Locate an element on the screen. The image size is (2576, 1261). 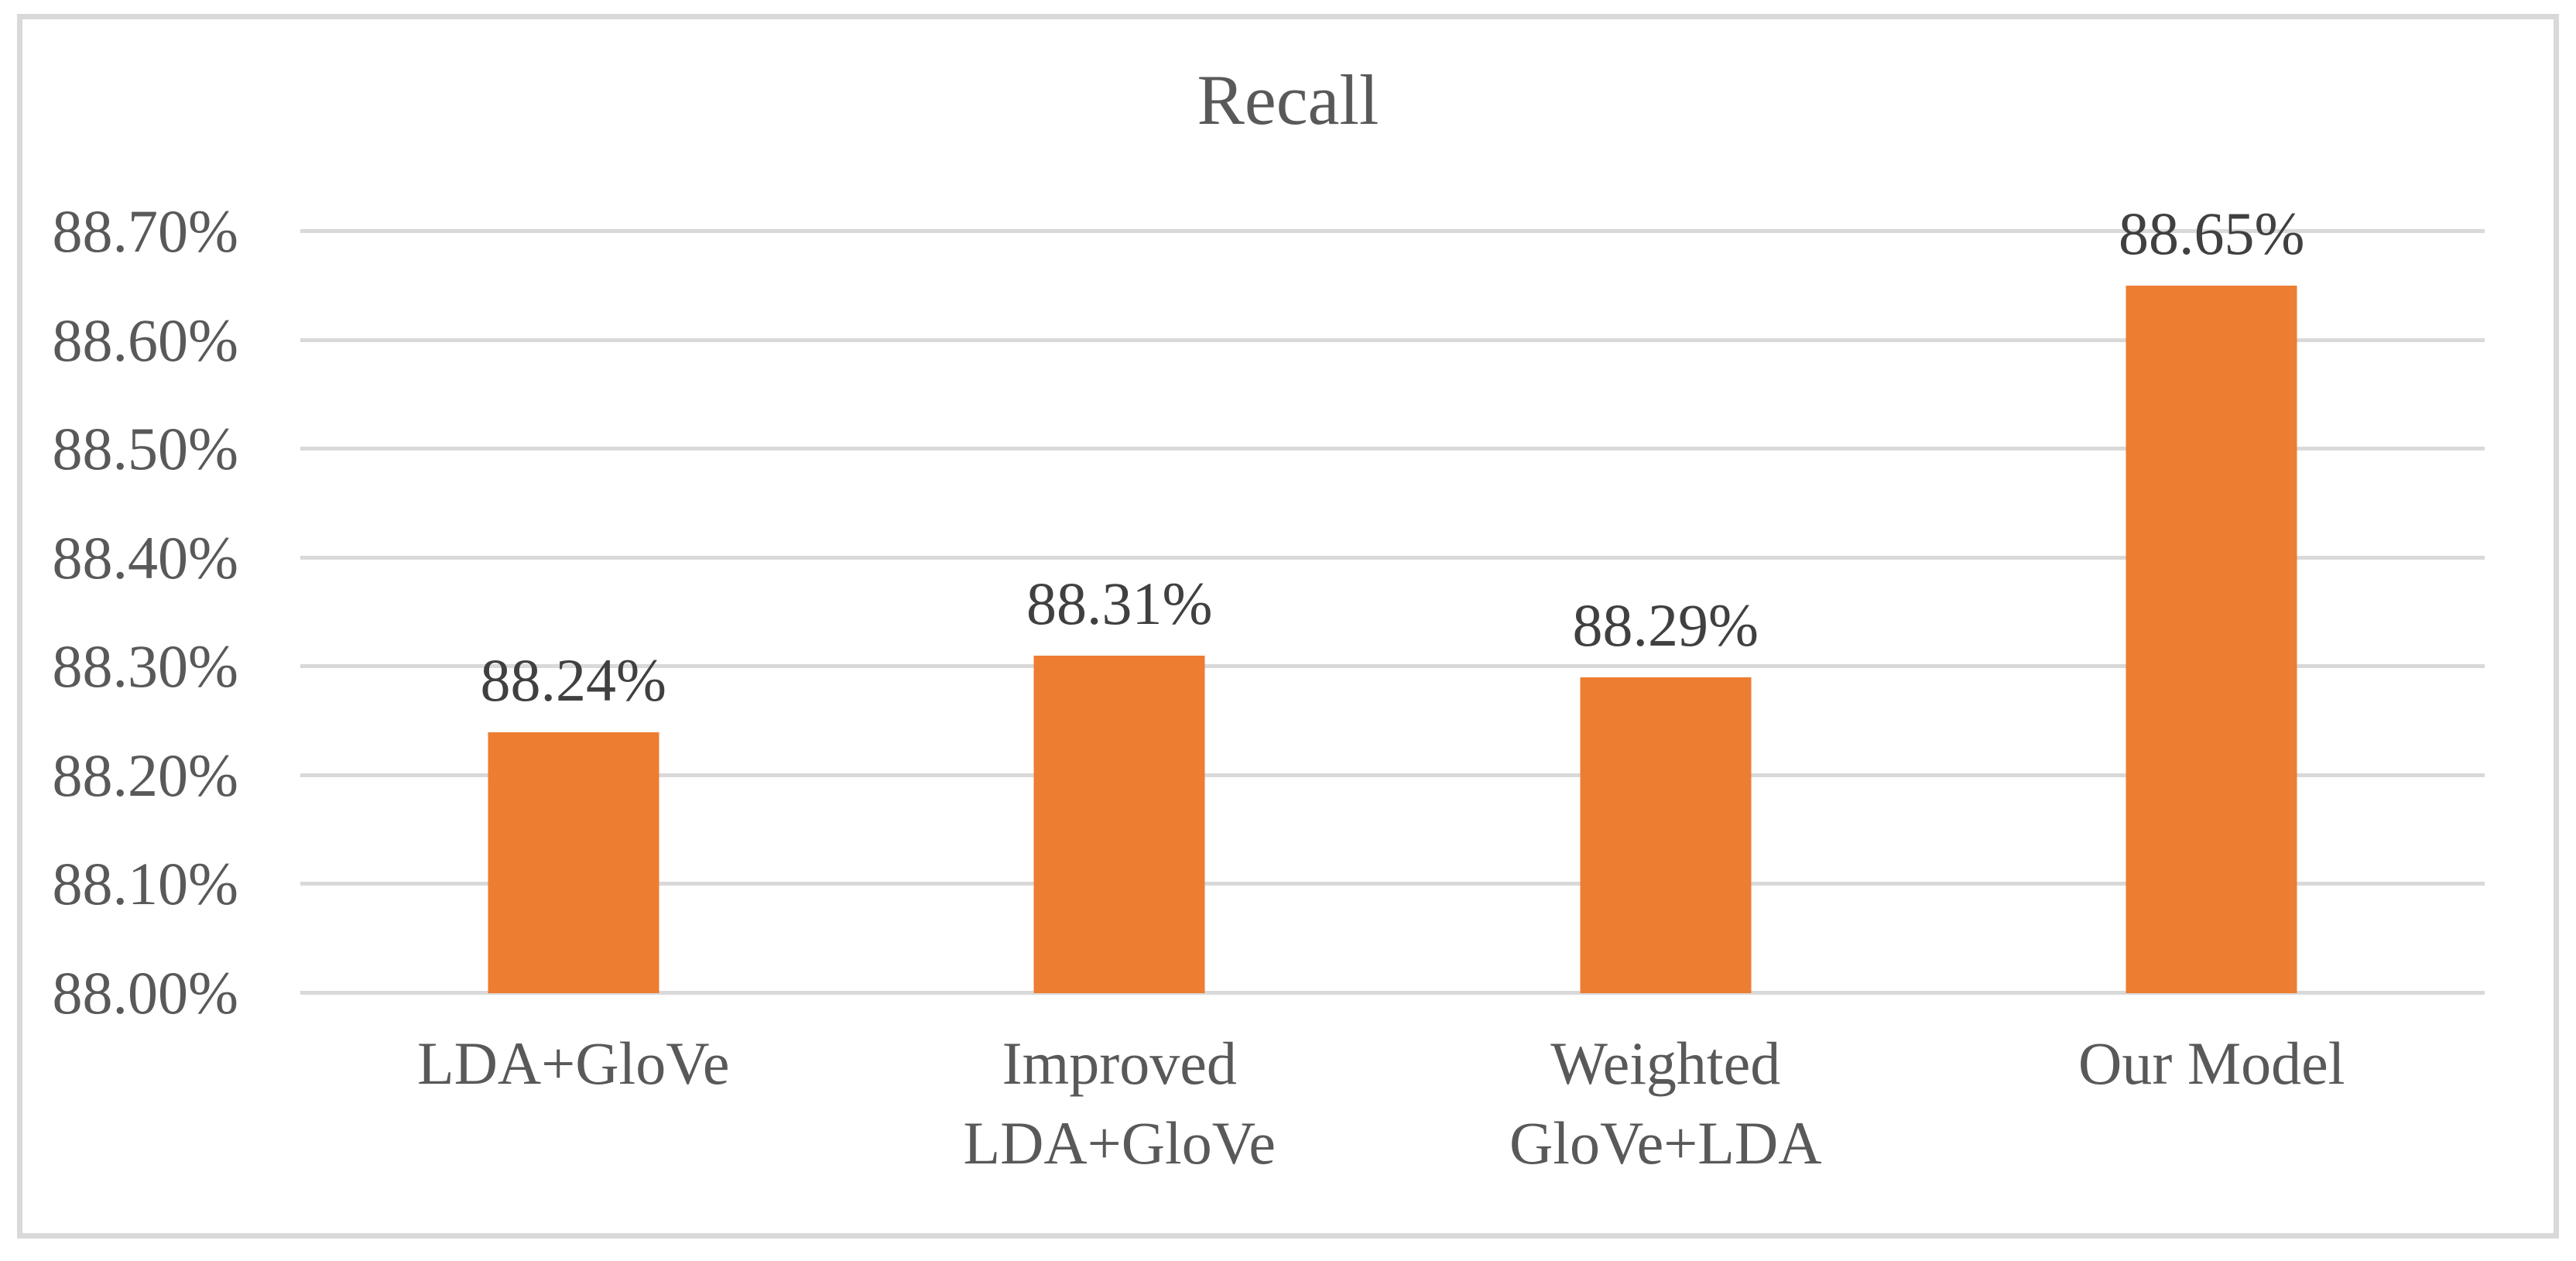
category-label: Weighted GloVe+LDA is located at coordinates (1666, 1104).